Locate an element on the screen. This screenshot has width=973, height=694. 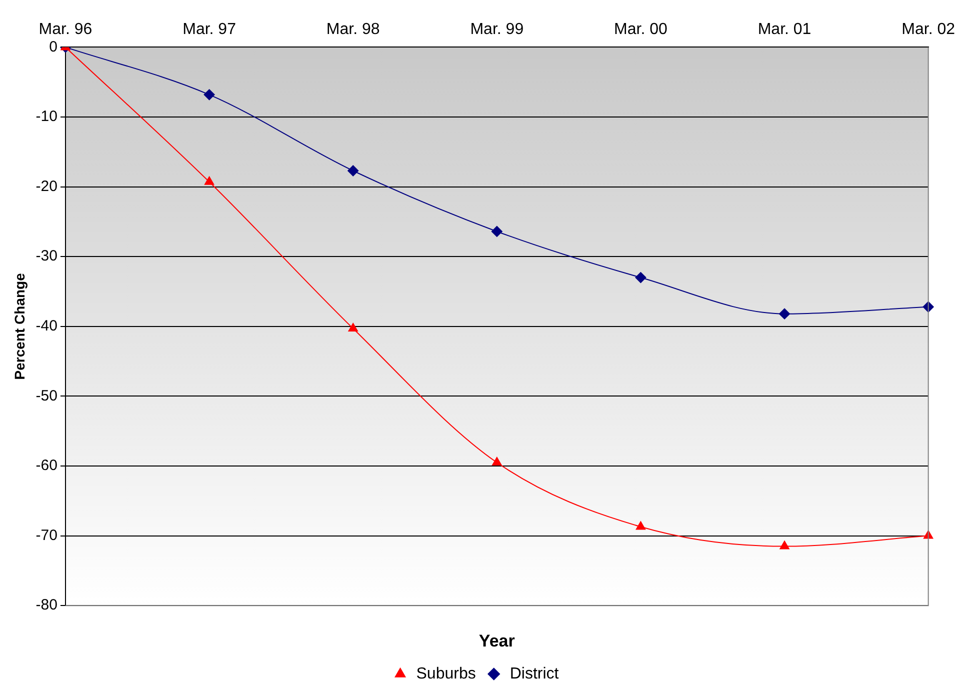
x-tick-label: Mar. 01 is located at coordinates (785, 29).